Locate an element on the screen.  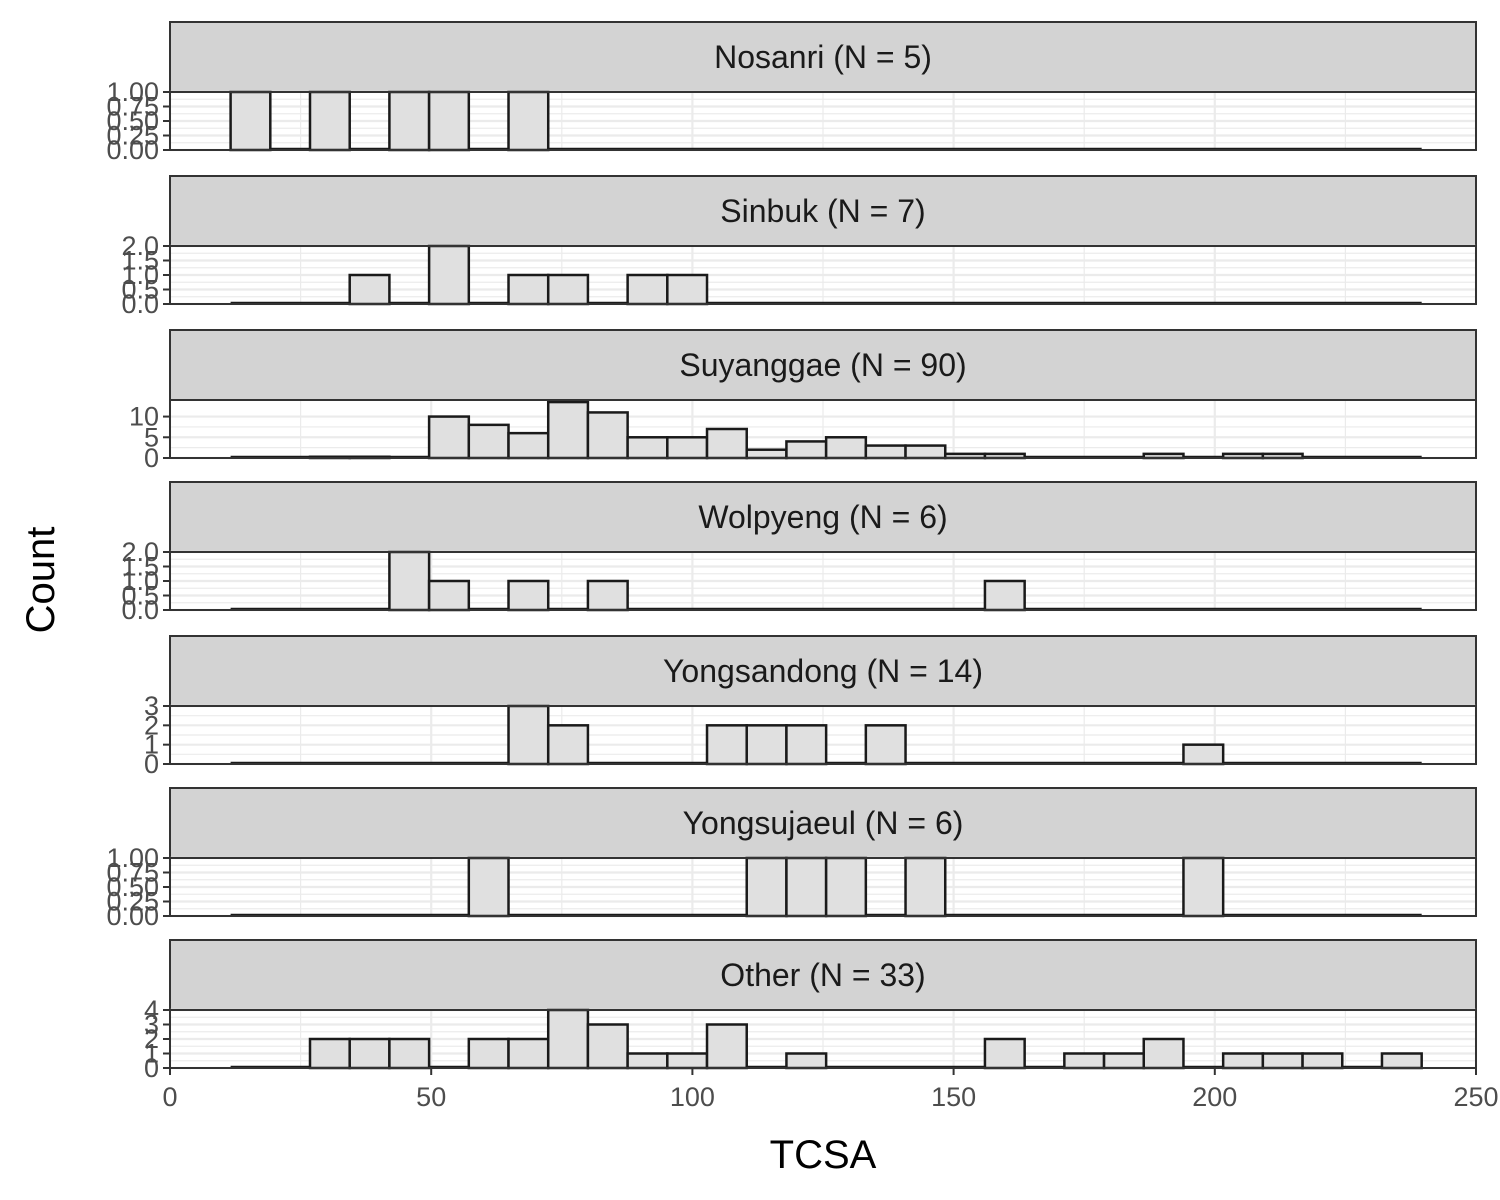
facet-strip-label: Yongsujaeul (N = 6) is located at coordinates (823, 823).